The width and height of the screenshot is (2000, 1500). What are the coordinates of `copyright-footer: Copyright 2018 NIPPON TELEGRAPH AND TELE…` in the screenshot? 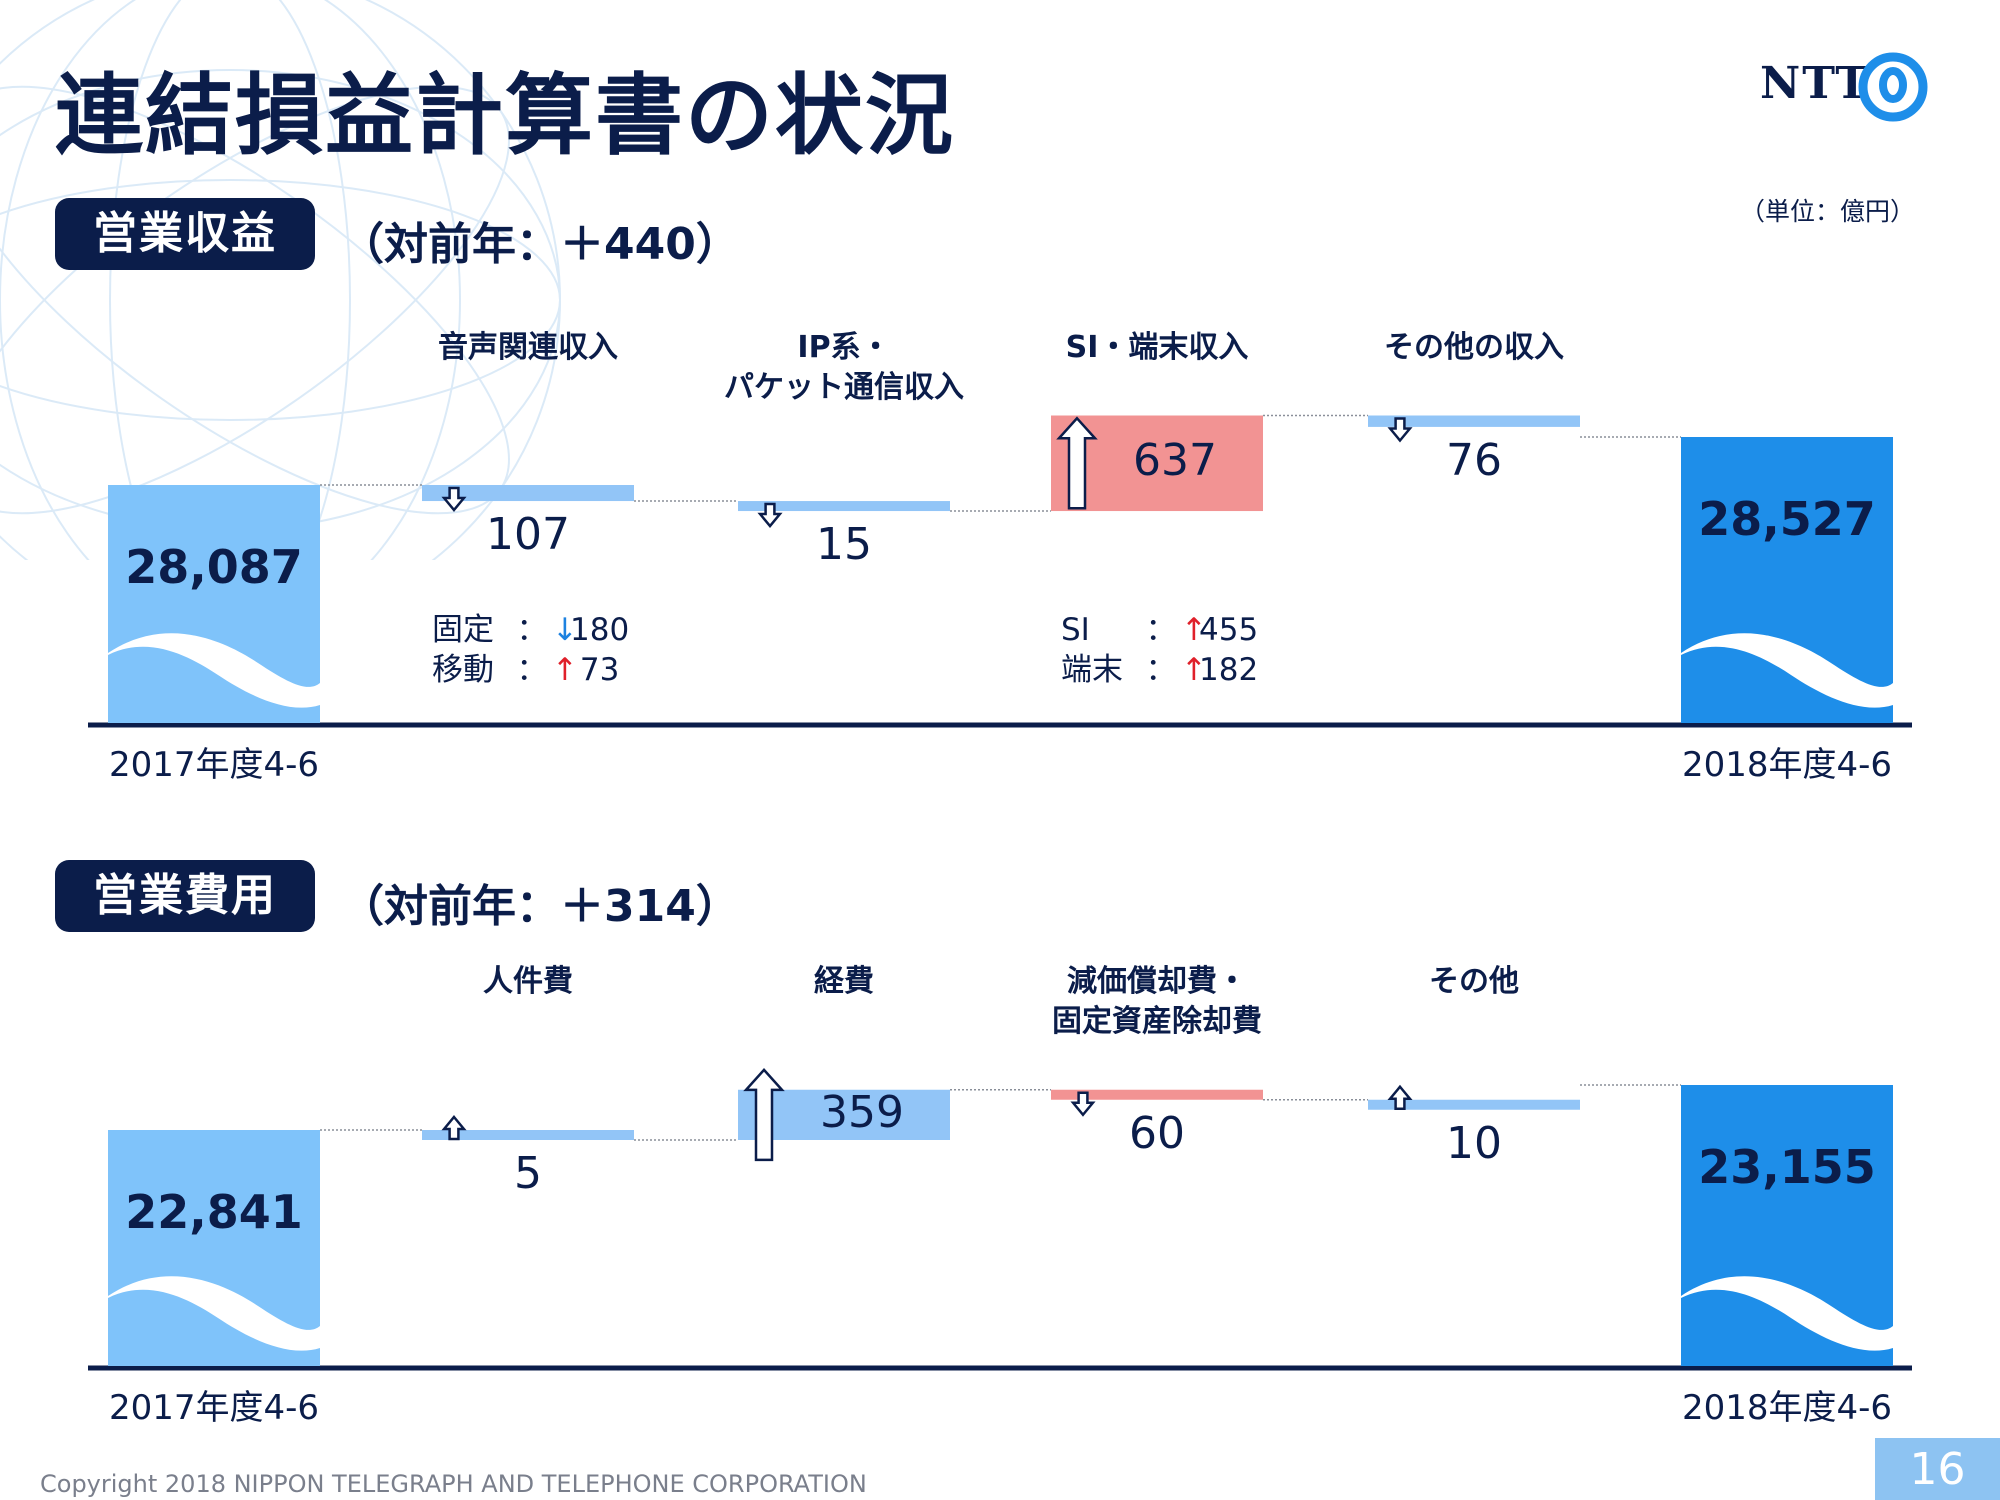 It's located at (453, 1484).